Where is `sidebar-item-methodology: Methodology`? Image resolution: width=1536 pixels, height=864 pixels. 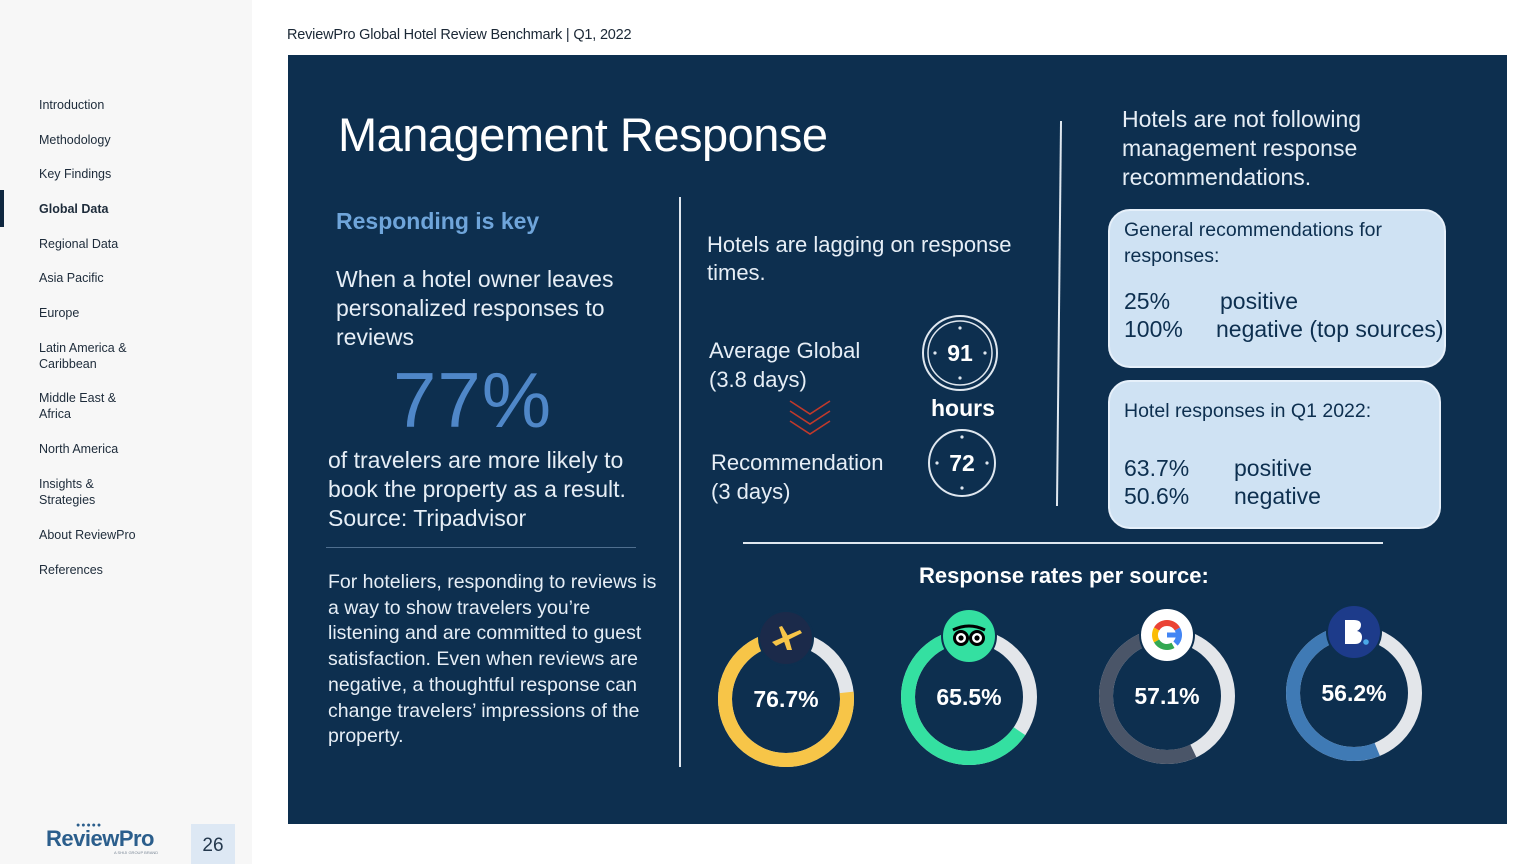
sidebar-item-methodology: Methodology is located at coordinates (75, 140).